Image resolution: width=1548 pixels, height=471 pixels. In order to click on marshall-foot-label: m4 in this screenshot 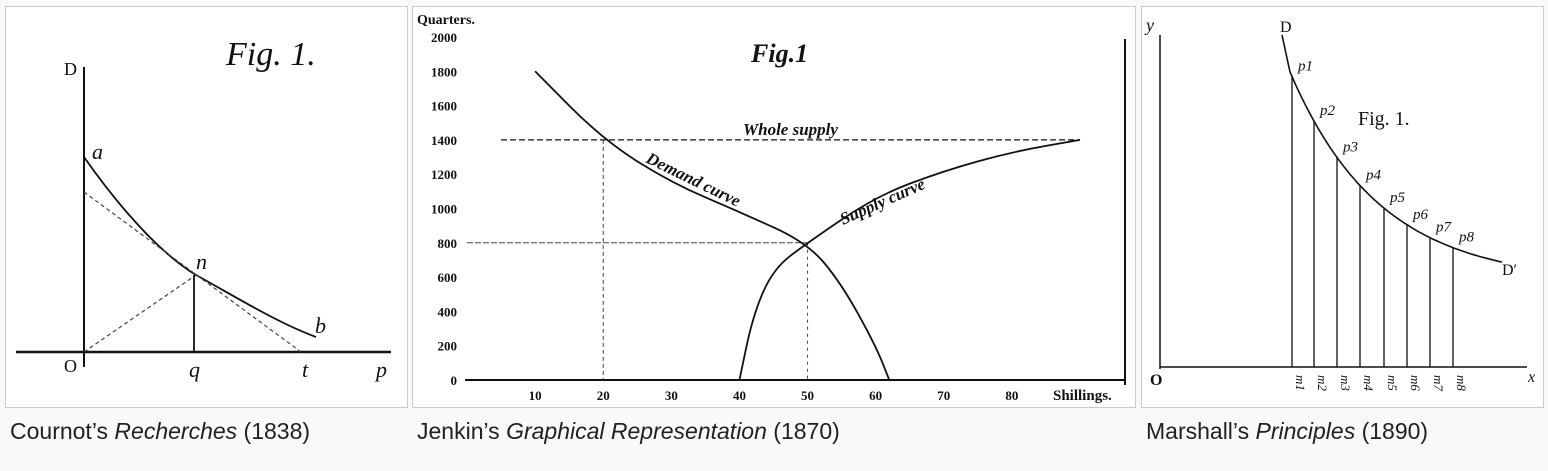, I will do `click(1368, 383)`.